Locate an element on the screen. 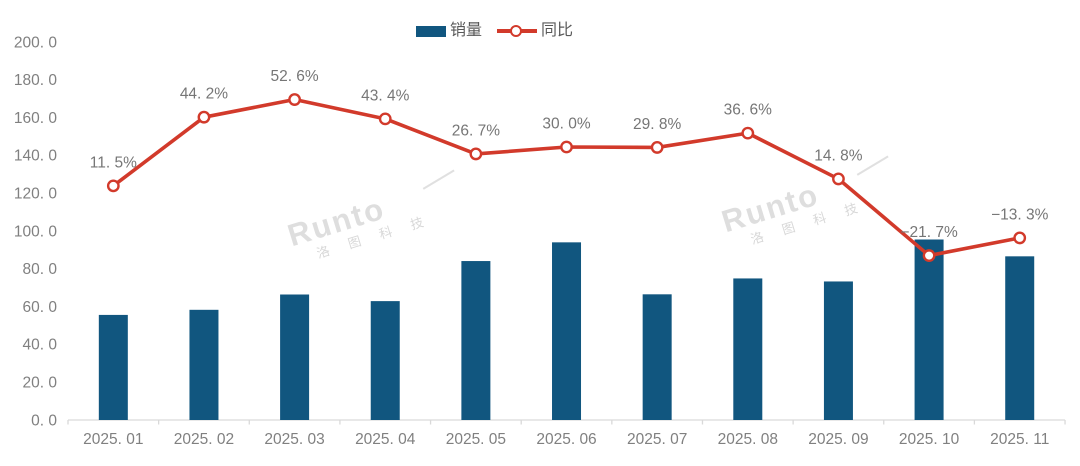  yoy-data-label: 11. 5% is located at coordinates (113, 162).